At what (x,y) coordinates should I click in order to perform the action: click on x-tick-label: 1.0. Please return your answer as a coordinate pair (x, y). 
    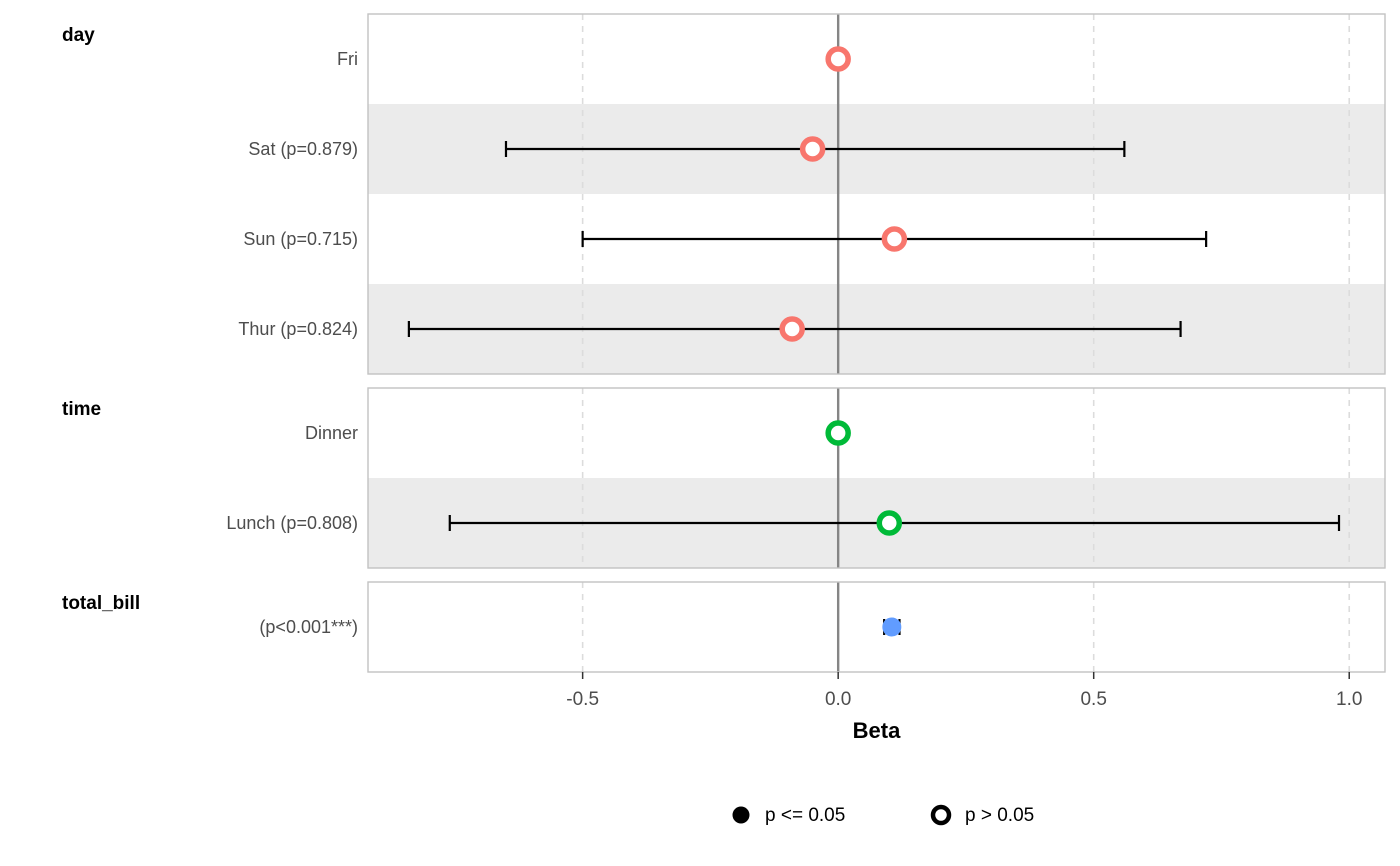
    Looking at the image, I should click on (1349, 699).